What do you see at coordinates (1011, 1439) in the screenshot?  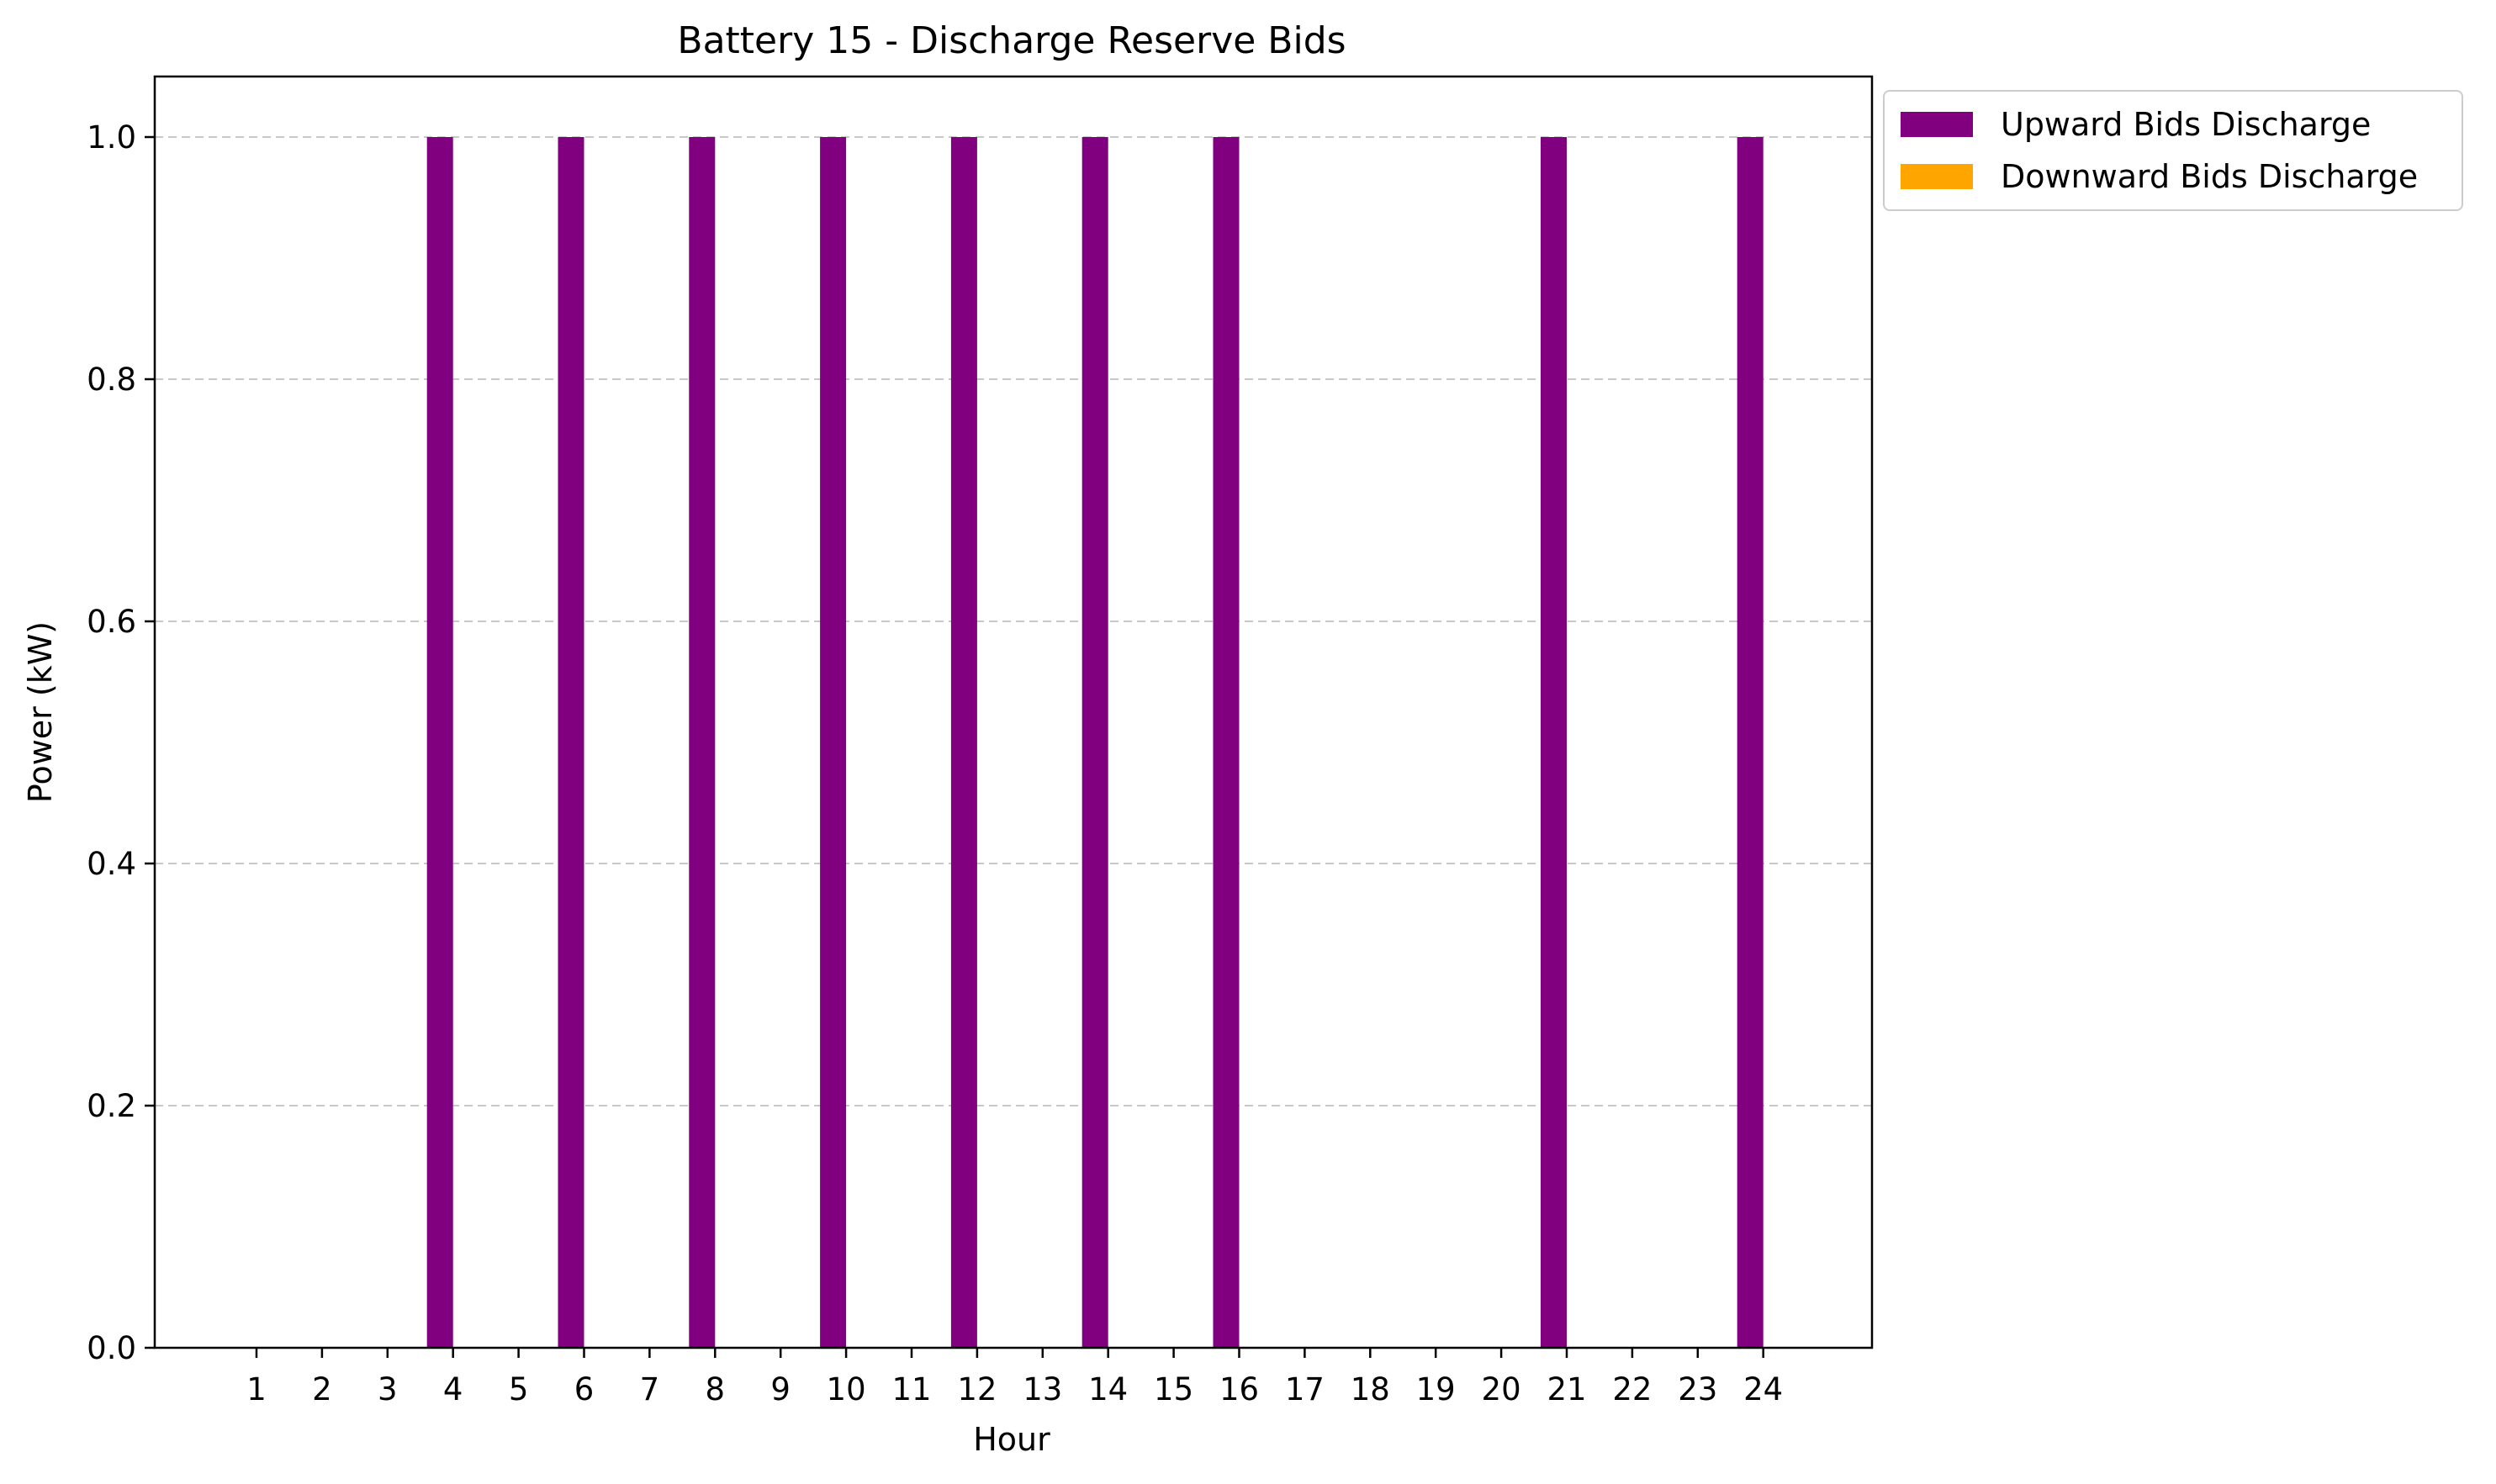 I see `x-axis-label: Hour` at bounding box center [1011, 1439].